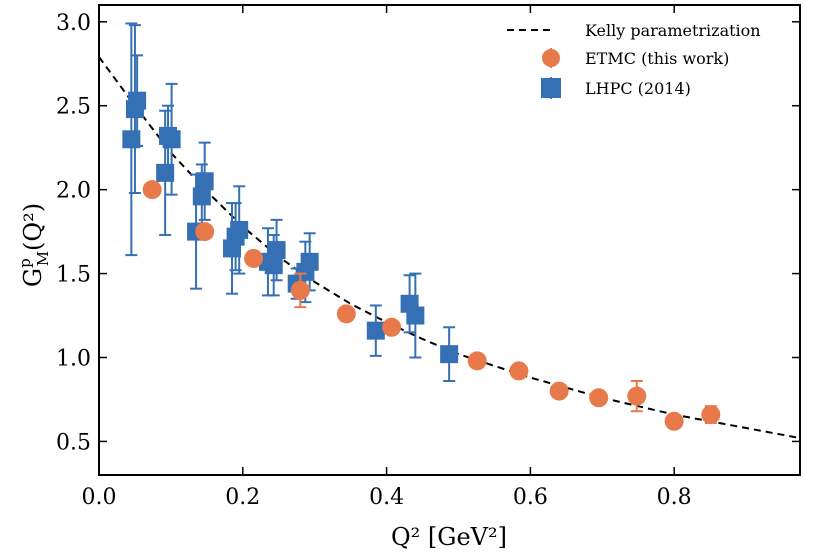  Describe the element at coordinates (73, 191) in the screenshot. I see `y-tick-label: 2.0` at that location.